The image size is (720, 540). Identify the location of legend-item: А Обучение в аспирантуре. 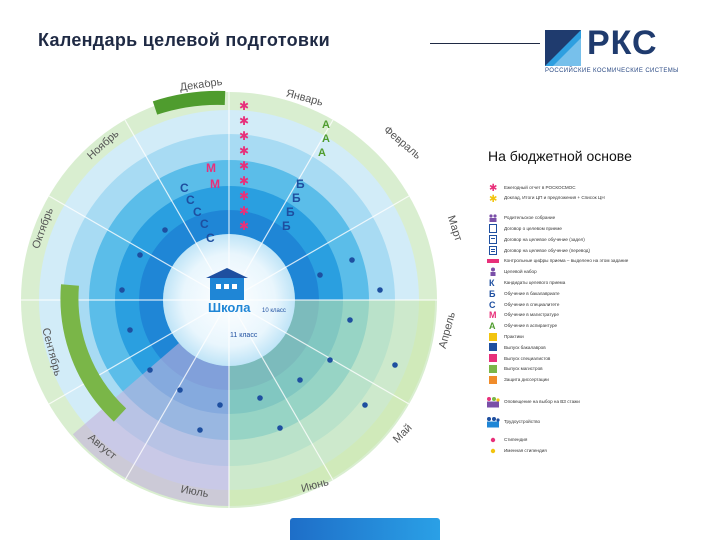
(586, 326).